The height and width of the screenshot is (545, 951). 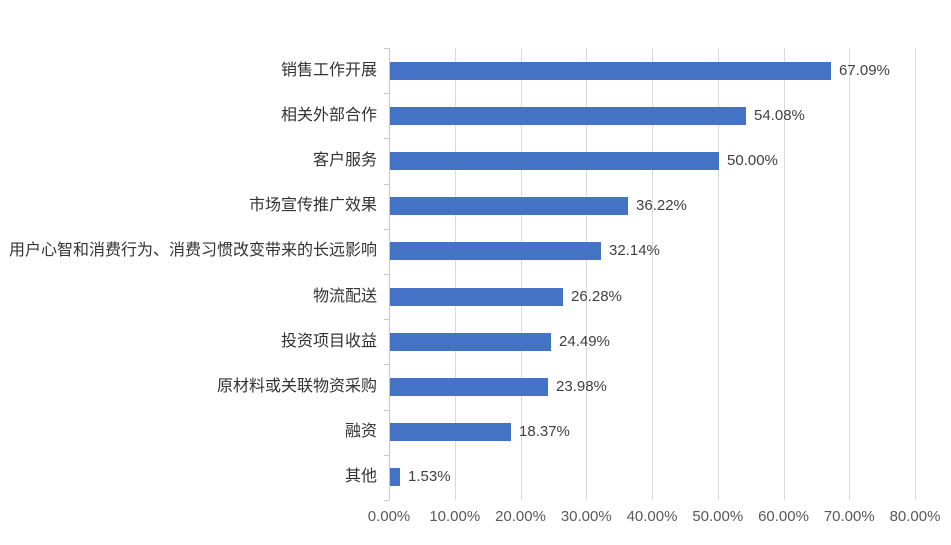 I want to click on x-tick-label: 20.00%, so click(x=520, y=516).